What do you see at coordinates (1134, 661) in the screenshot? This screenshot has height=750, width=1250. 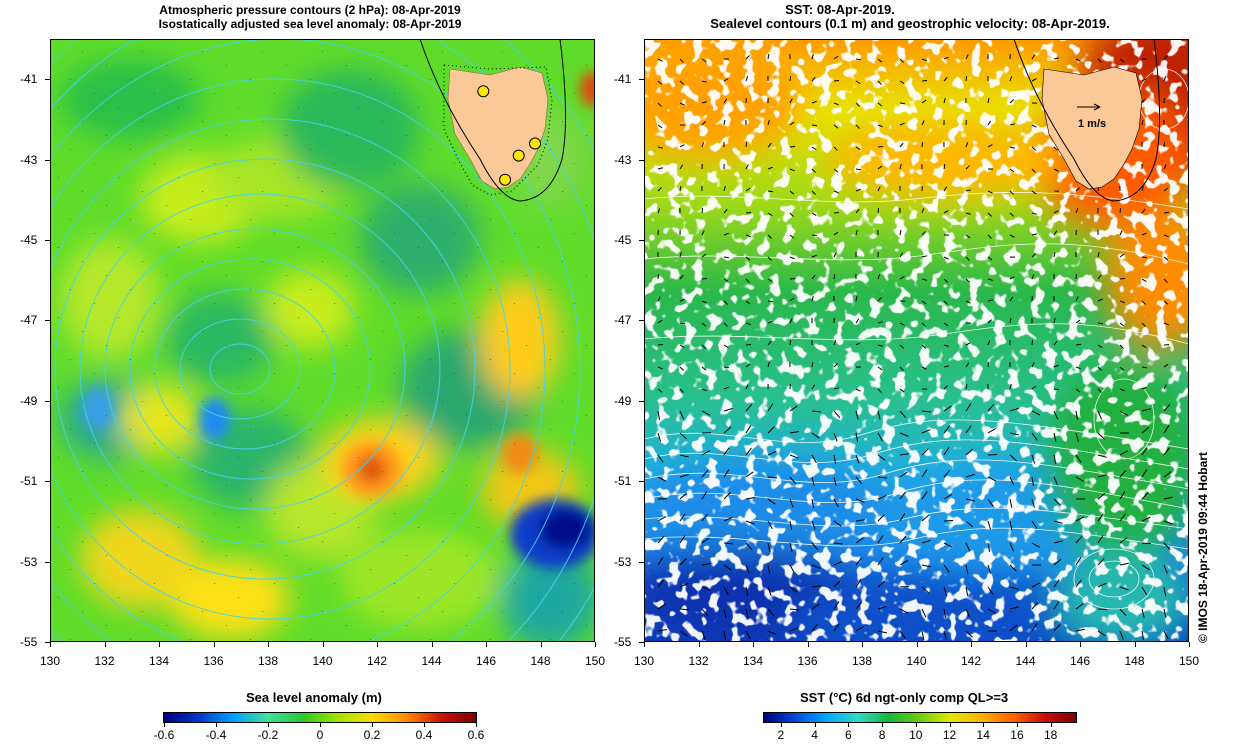 I see `right-lon-tick-label: 148` at bounding box center [1134, 661].